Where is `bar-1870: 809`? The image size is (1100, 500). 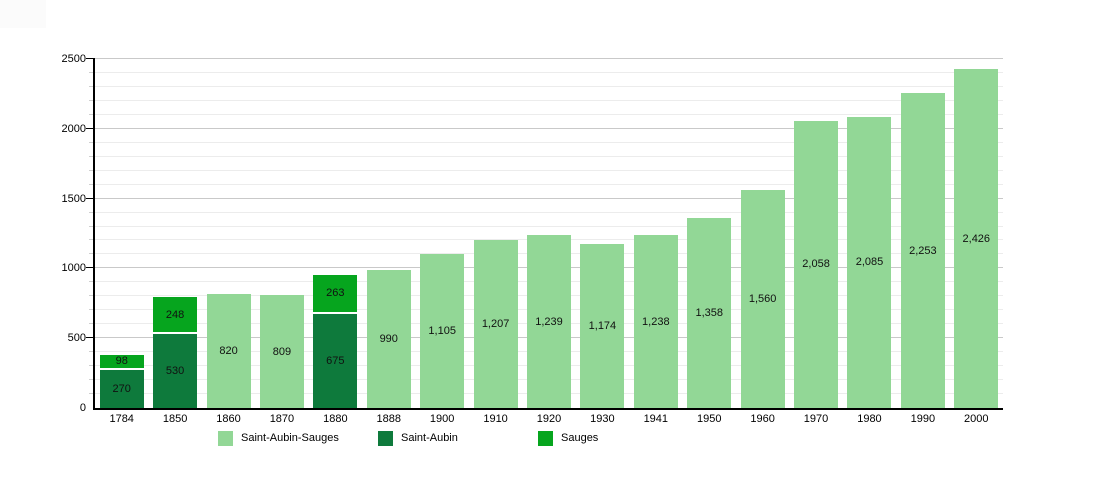
bar-1870: 809 is located at coordinates (281, 351).